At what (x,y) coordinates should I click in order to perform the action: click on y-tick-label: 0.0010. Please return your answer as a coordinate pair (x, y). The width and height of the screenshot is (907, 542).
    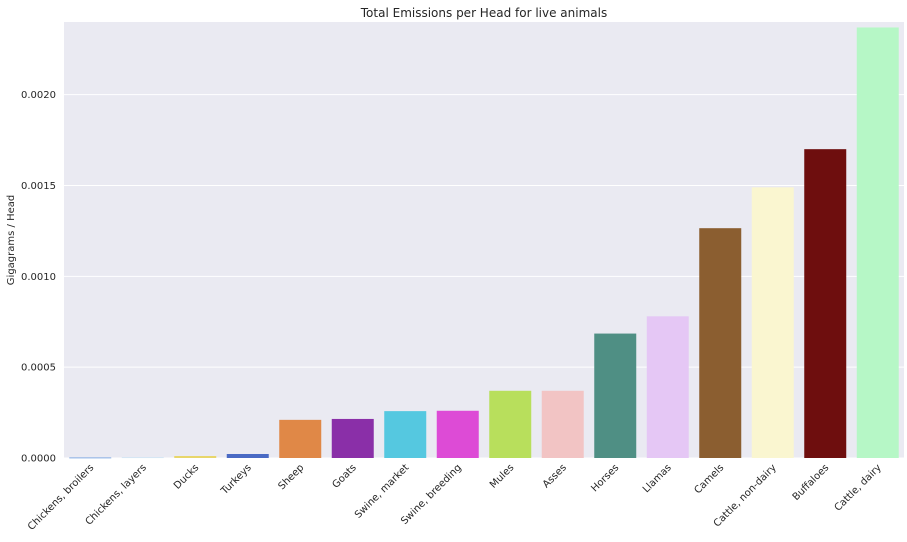
    Looking at the image, I should click on (38, 277).